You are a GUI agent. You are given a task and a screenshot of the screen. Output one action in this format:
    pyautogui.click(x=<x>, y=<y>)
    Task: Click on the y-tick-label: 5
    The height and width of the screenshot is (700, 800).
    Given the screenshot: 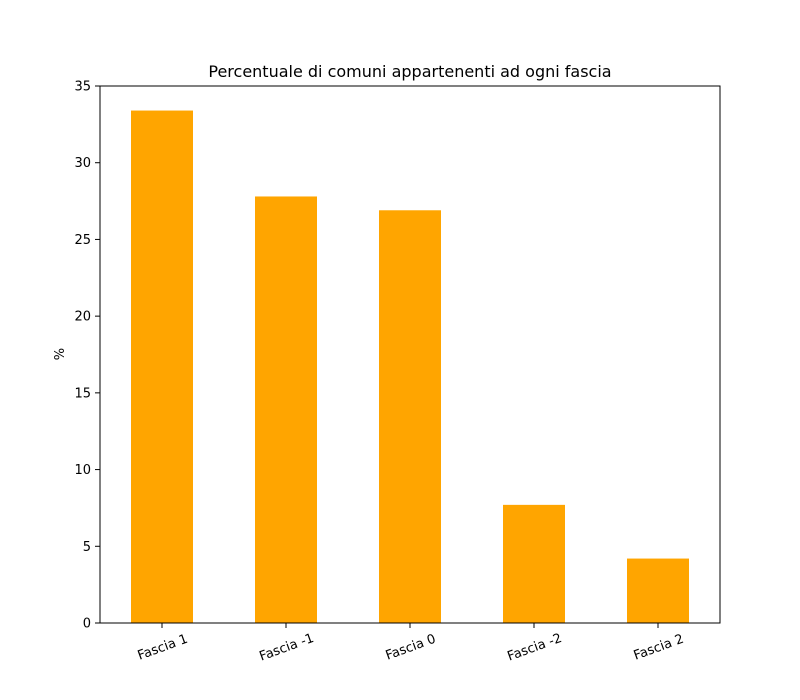 What is the action you would take?
    pyautogui.click(x=87, y=547)
    